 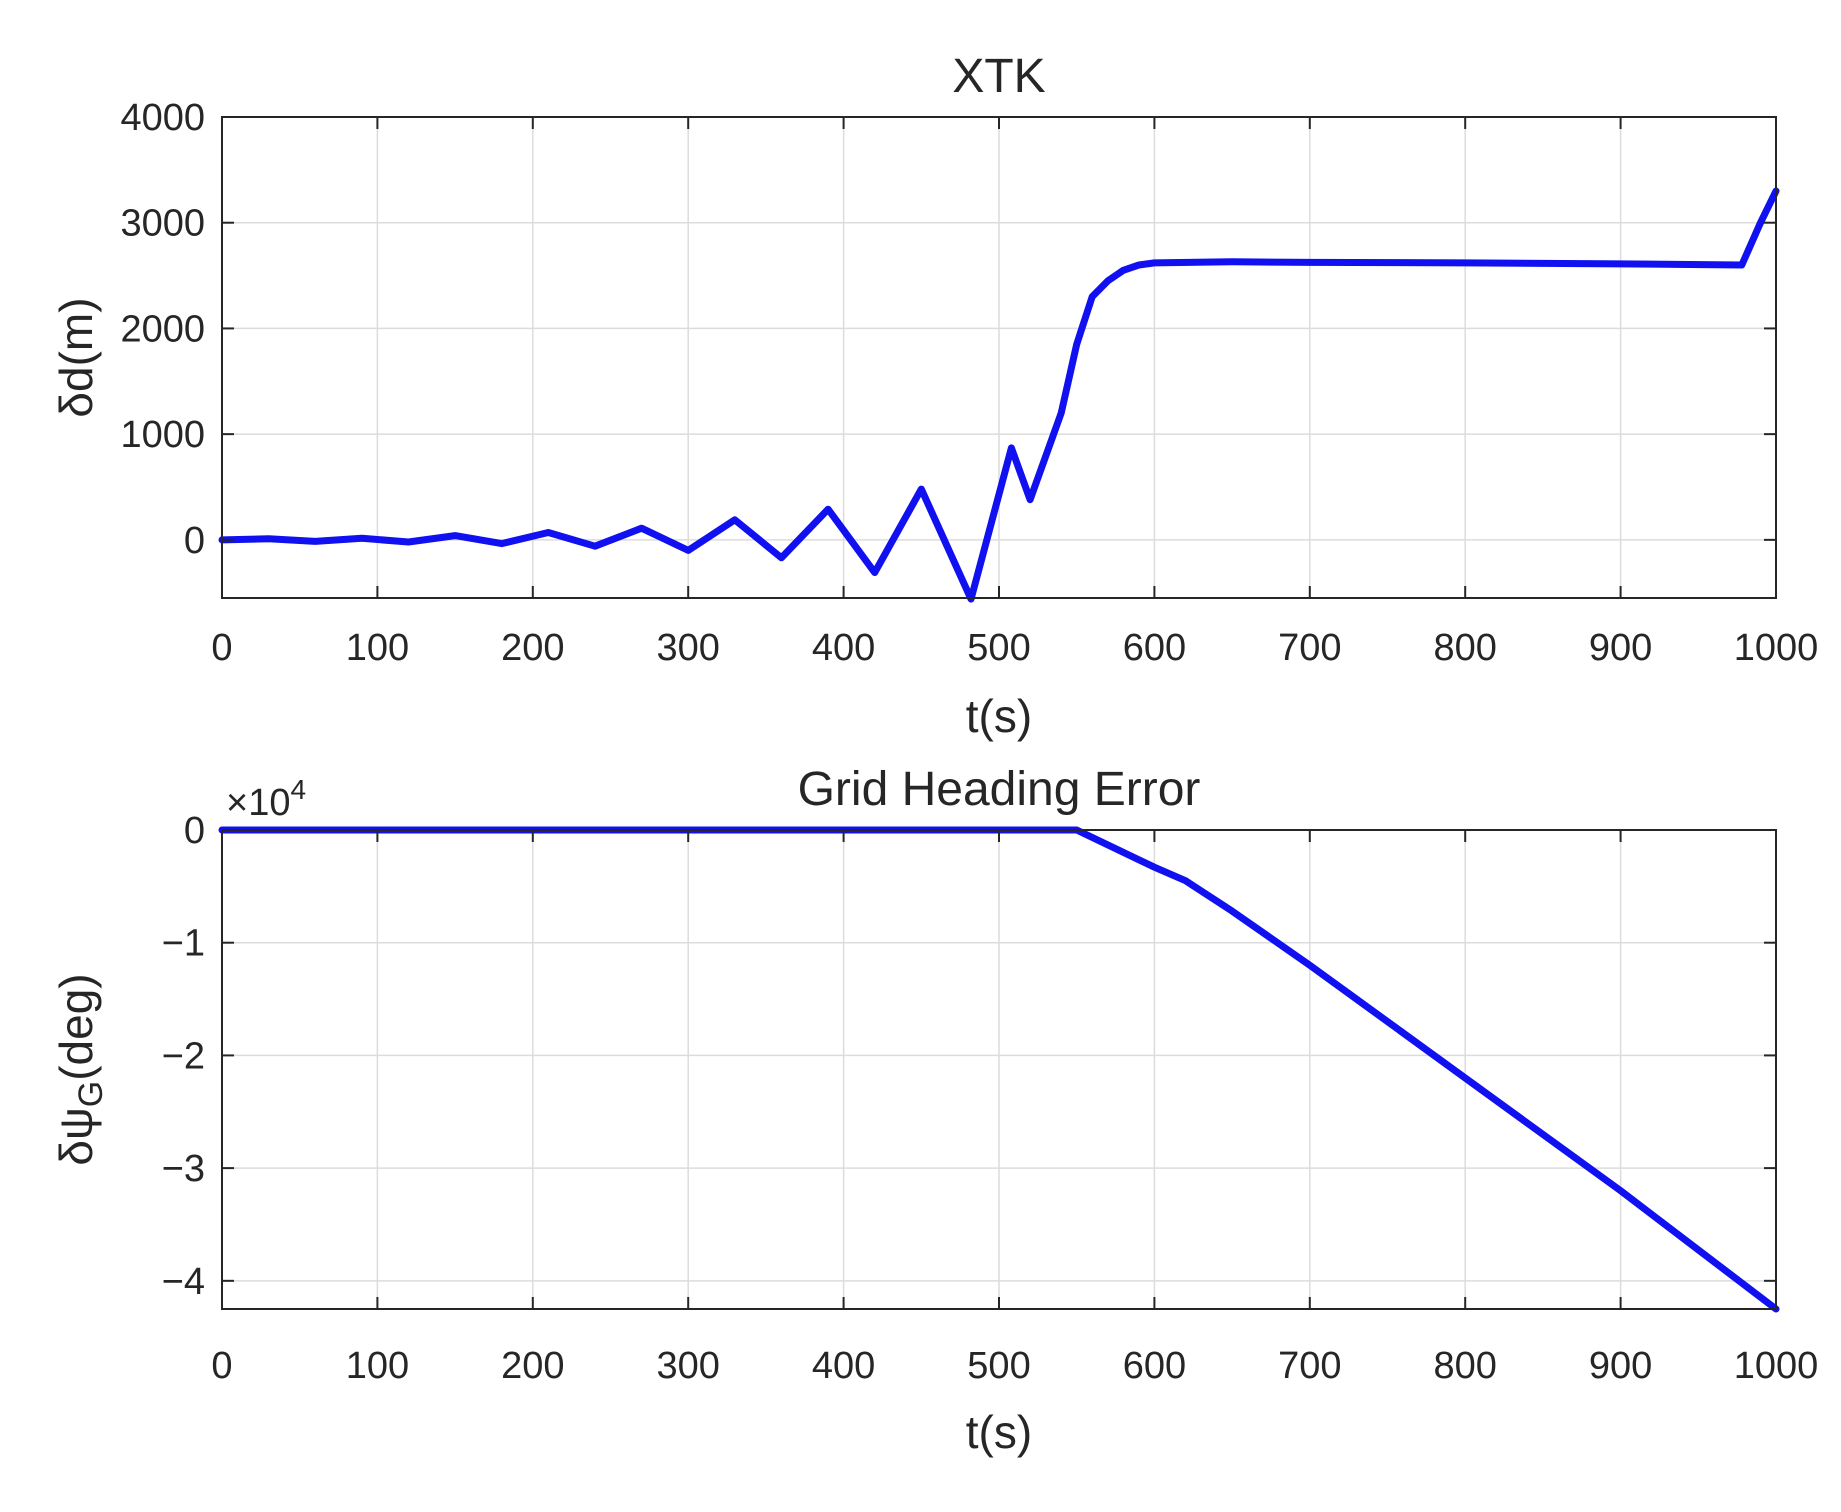 What do you see at coordinates (162, 435) in the screenshot?
I see `xtk-y-tick-label: 1000` at bounding box center [162, 435].